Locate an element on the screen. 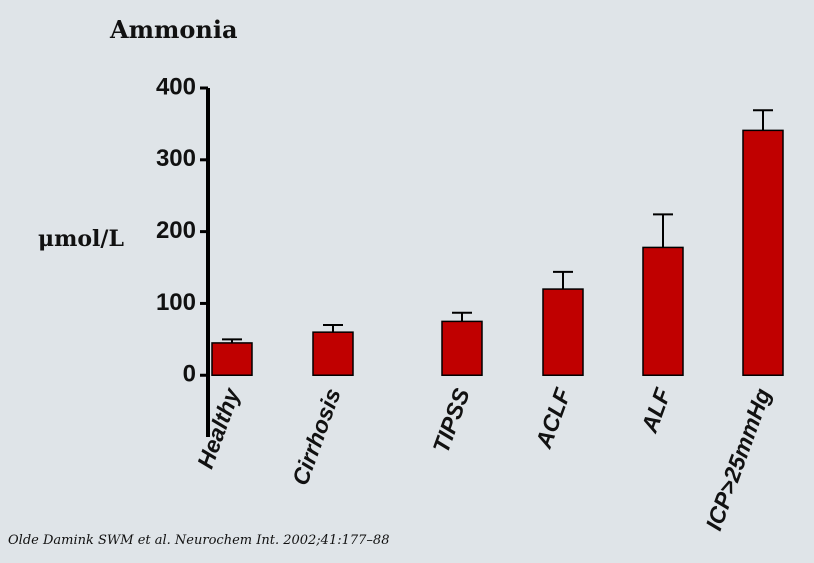 The width and height of the screenshot is (814, 563). y-tick-label: 200 is located at coordinates (176, 230).